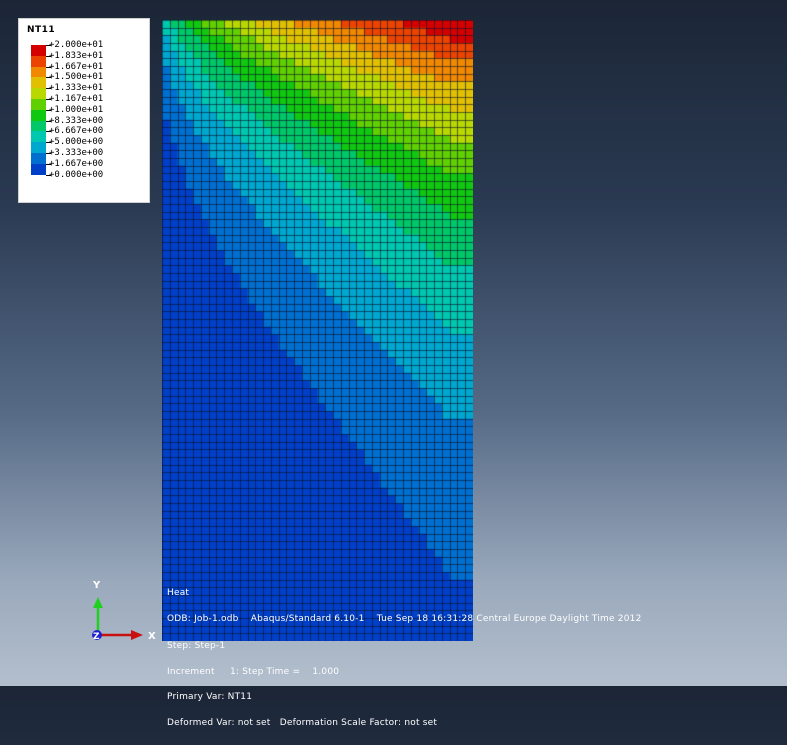 This screenshot has height=745, width=787. What do you see at coordinates (41, 30) in the screenshot?
I see `legend-title: NT11` at bounding box center [41, 30].